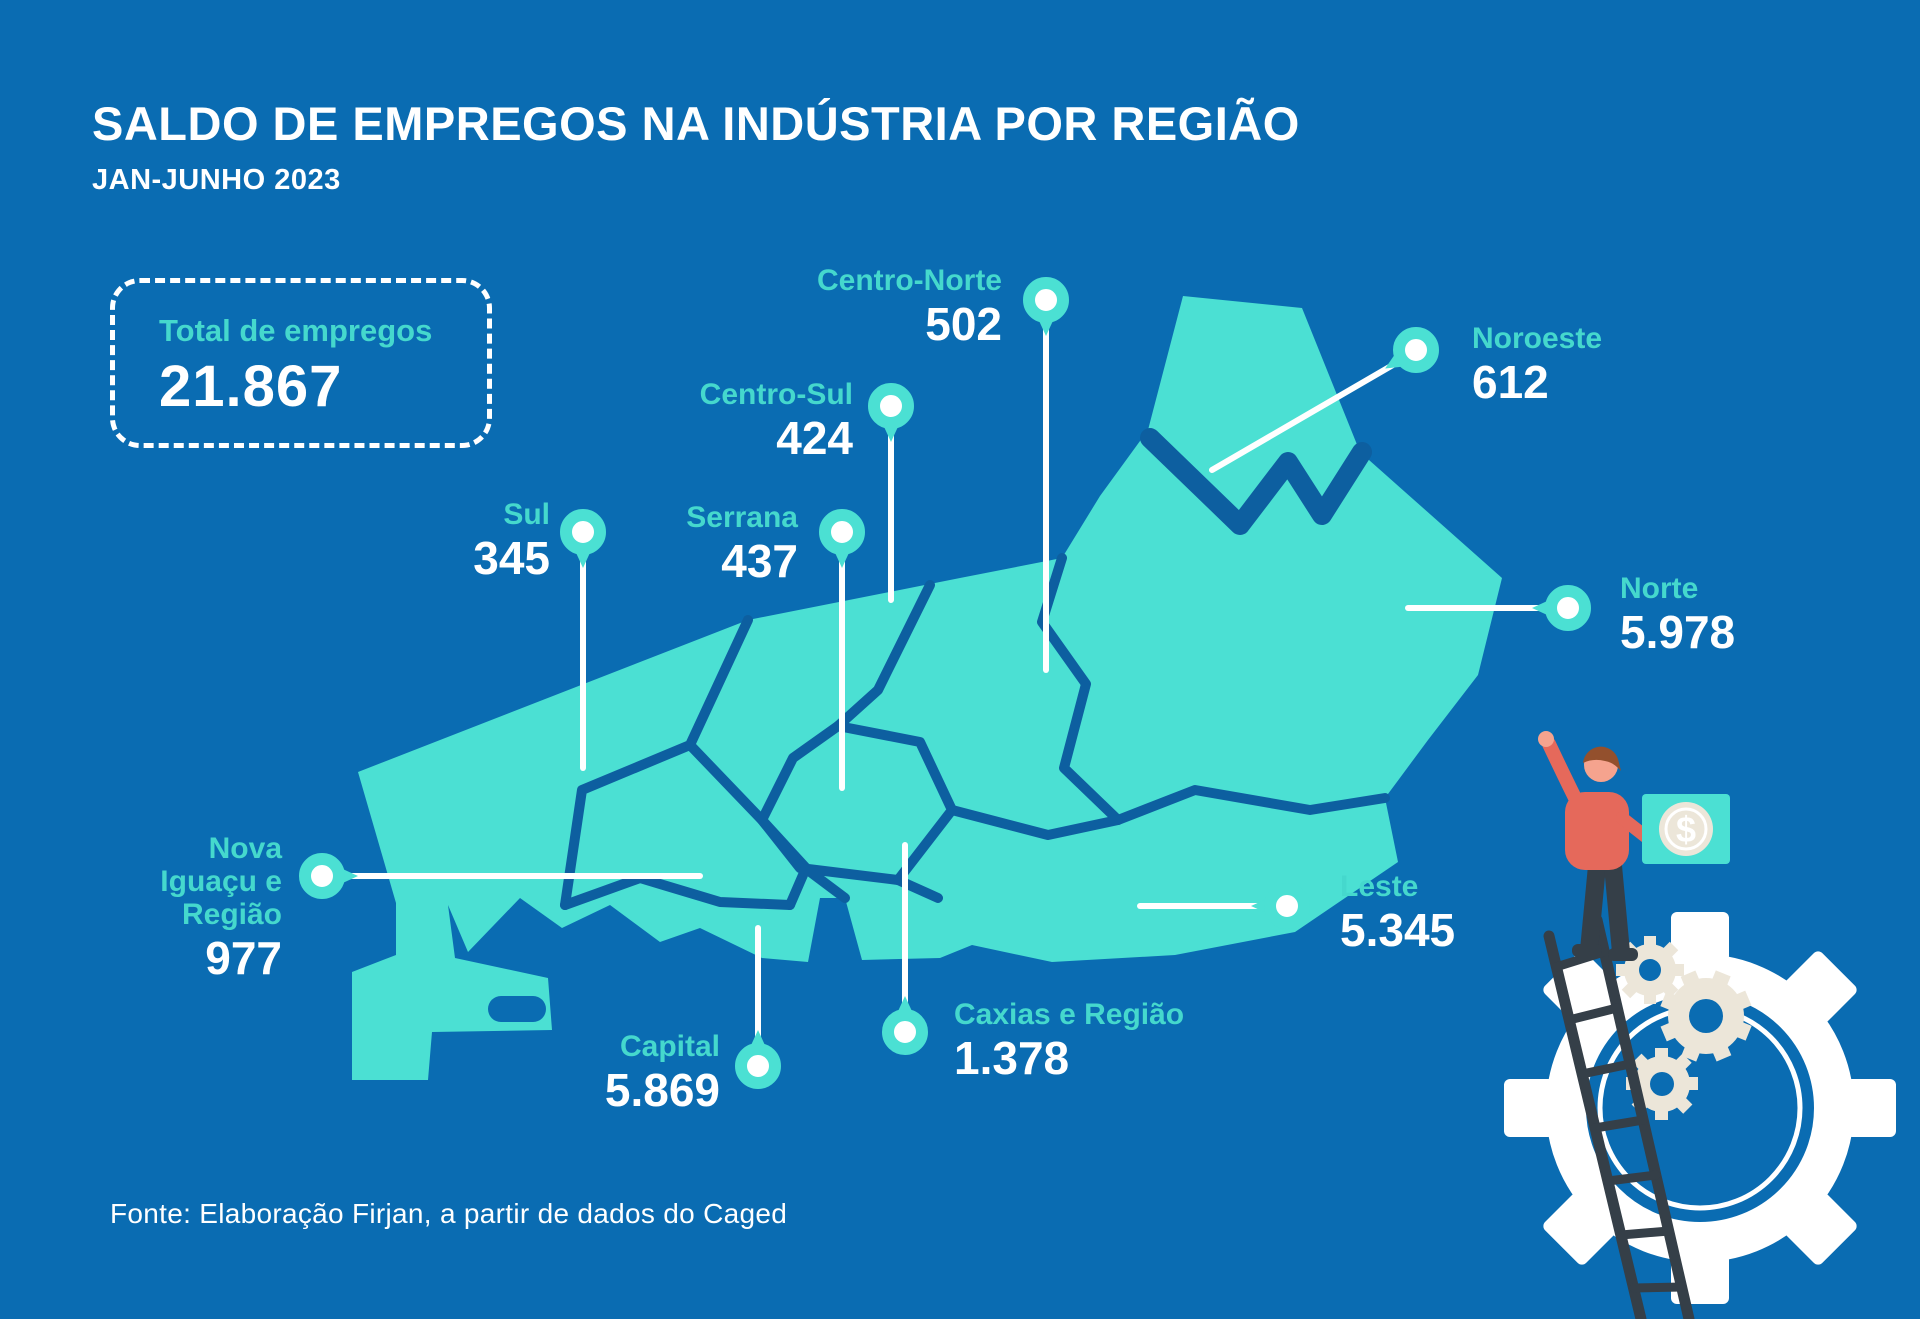 The height and width of the screenshot is (1319, 1920). Describe the element at coordinates (1561, 608) in the screenshot. I see `map-pin-norte` at that location.